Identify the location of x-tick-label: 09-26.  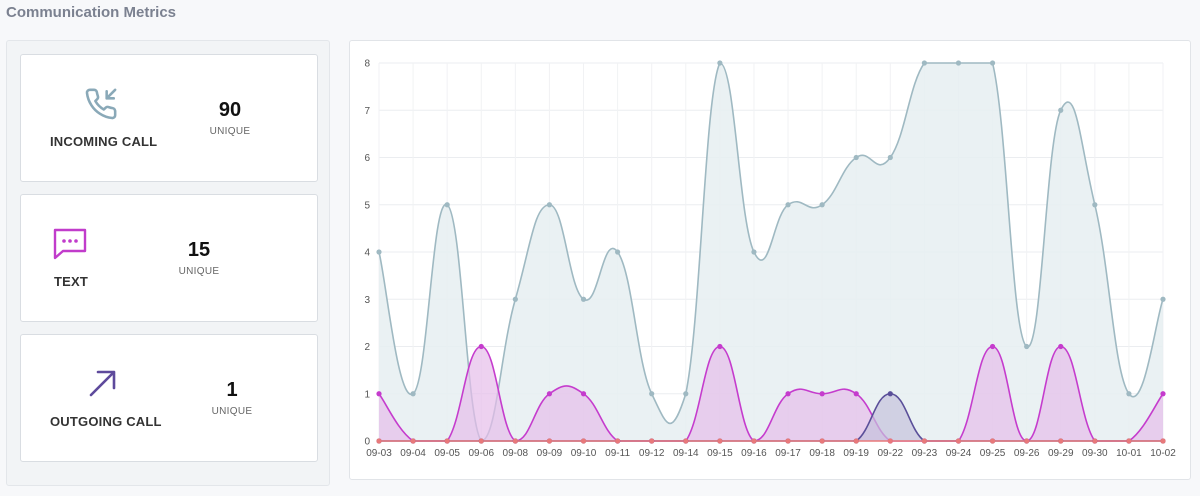
(1027, 453).